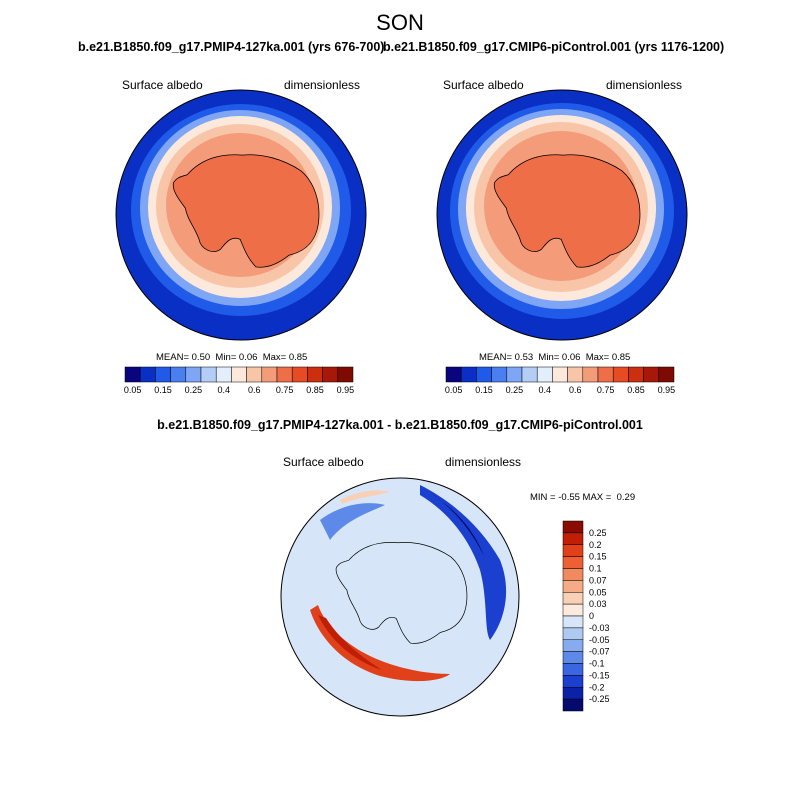 The height and width of the screenshot is (800, 800). Describe the element at coordinates (597, 687) in the screenshot. I see `difference-colorbar-tick-label: -0.2` at that location.